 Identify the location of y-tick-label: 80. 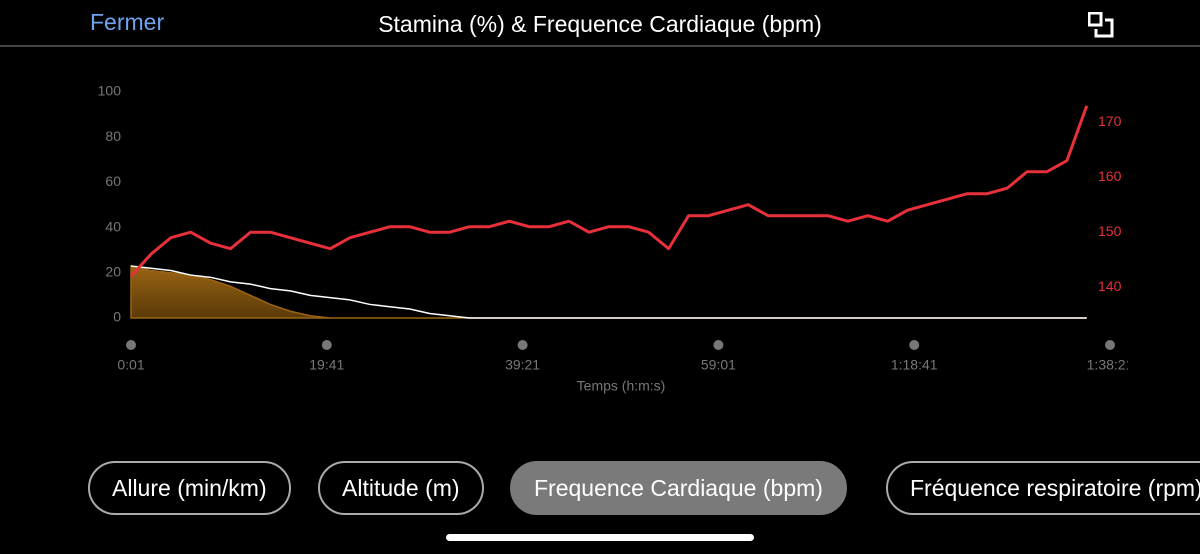
(113, 136).